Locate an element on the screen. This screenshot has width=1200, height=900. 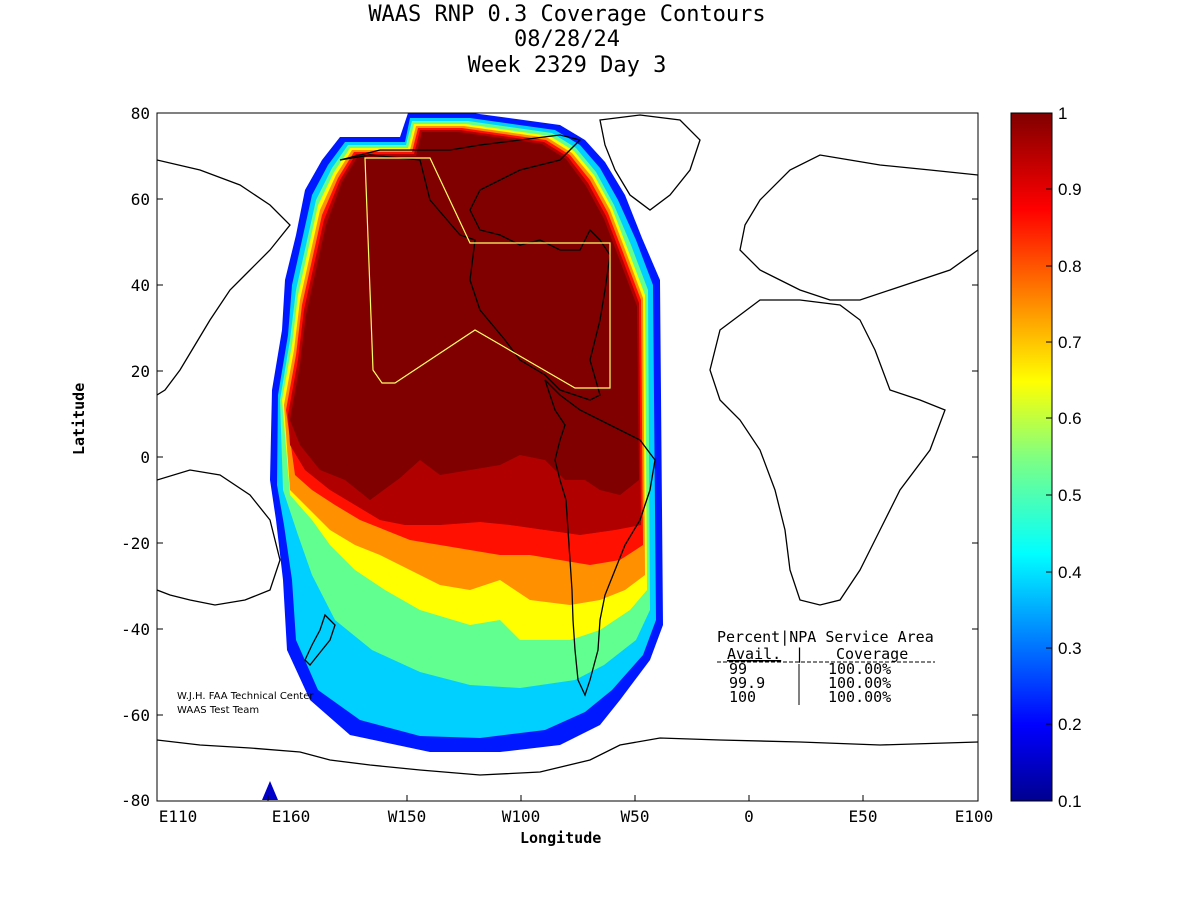
colorbar-labels: 1 0.9 0.8 0.7 0.6 0.5 0.4 0.3 0.2 0.1 is located at coordinates (1070, 457).